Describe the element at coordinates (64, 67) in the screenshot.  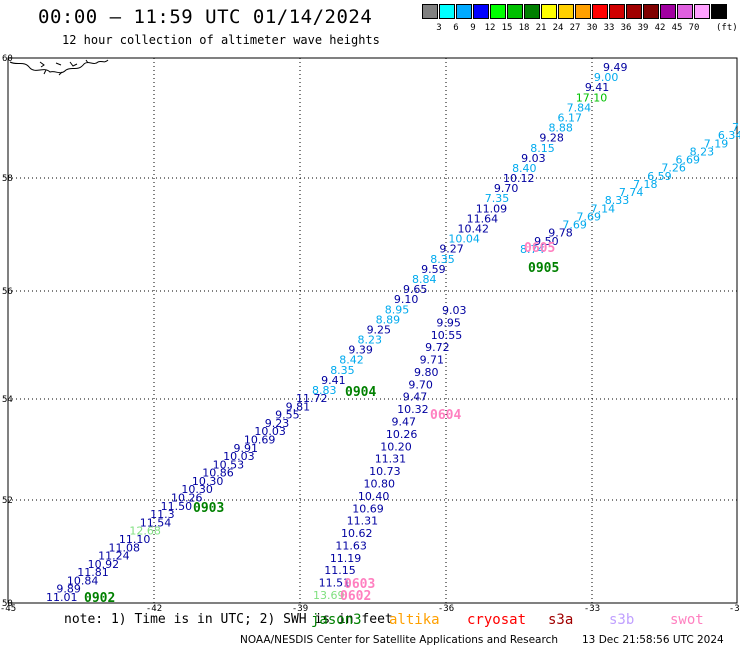
I see `coastline-detail` at that location.